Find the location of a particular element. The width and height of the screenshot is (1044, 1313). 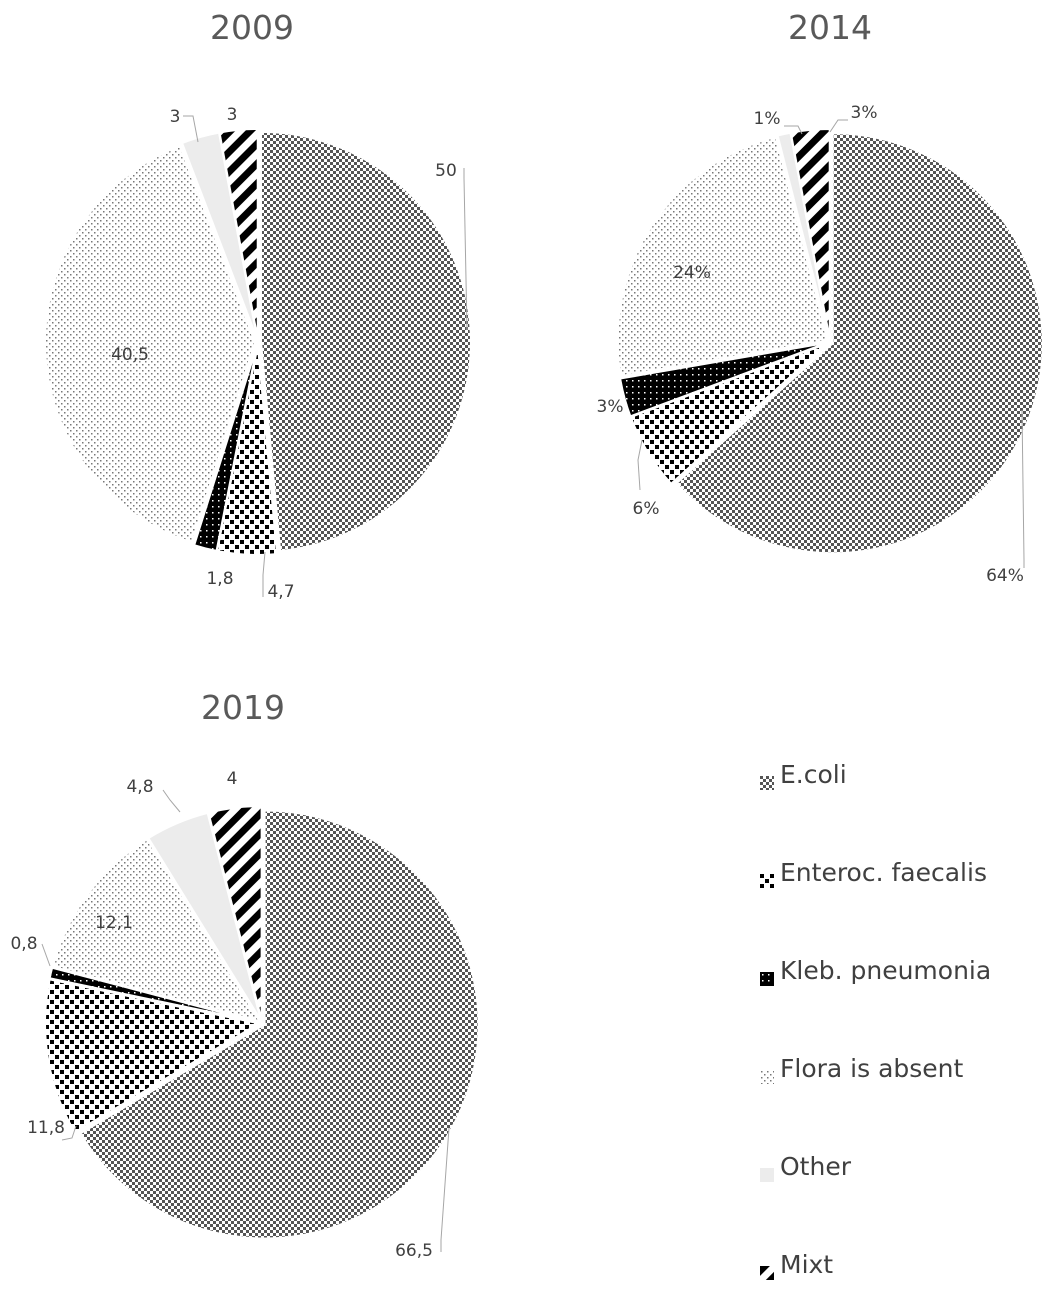

chart-title-2014: 2014 is located at coordinates (830, 27).